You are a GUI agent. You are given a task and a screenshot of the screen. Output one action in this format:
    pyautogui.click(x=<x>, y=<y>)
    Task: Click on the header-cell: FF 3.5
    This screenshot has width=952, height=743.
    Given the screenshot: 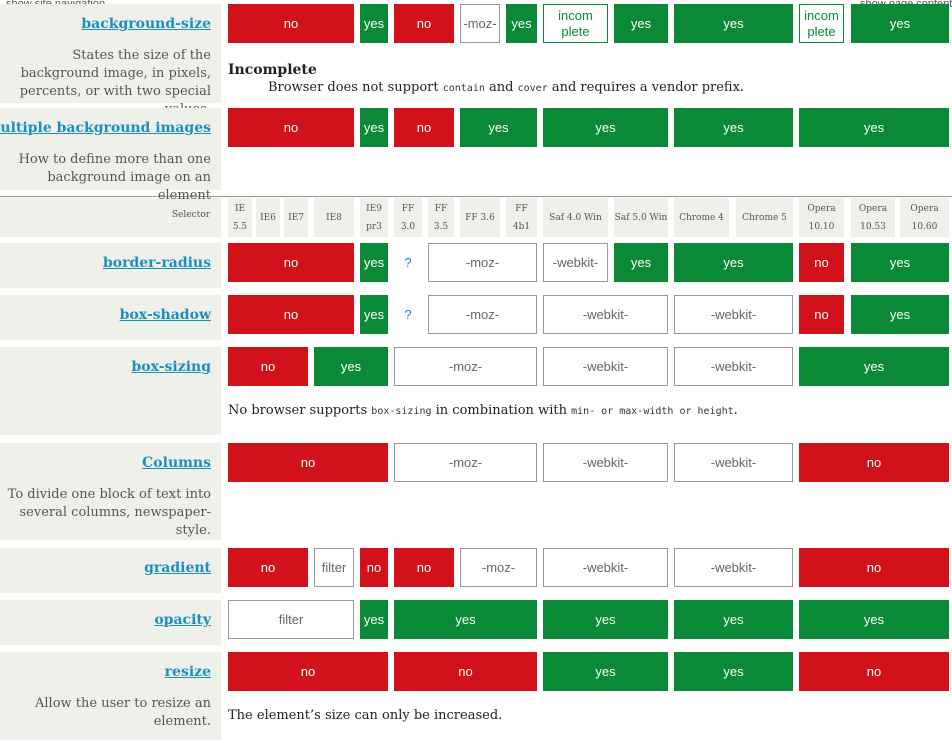 What is the action you would take?
    pyautogui.click(x=441, y=217)
    